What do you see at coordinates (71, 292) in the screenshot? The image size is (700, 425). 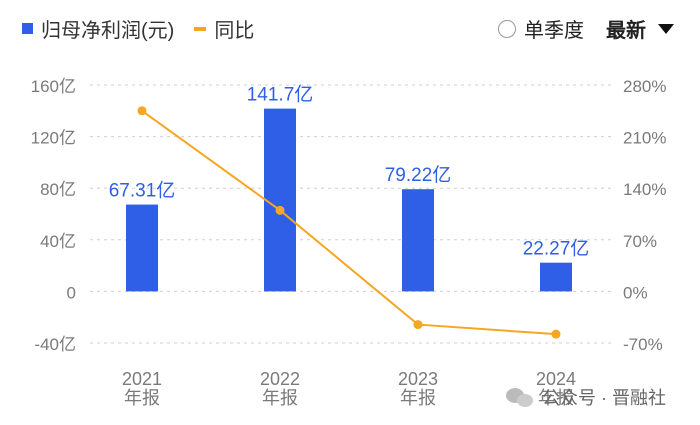 I see `y-left-tick-label: 0` at bounding box center [71, 292].